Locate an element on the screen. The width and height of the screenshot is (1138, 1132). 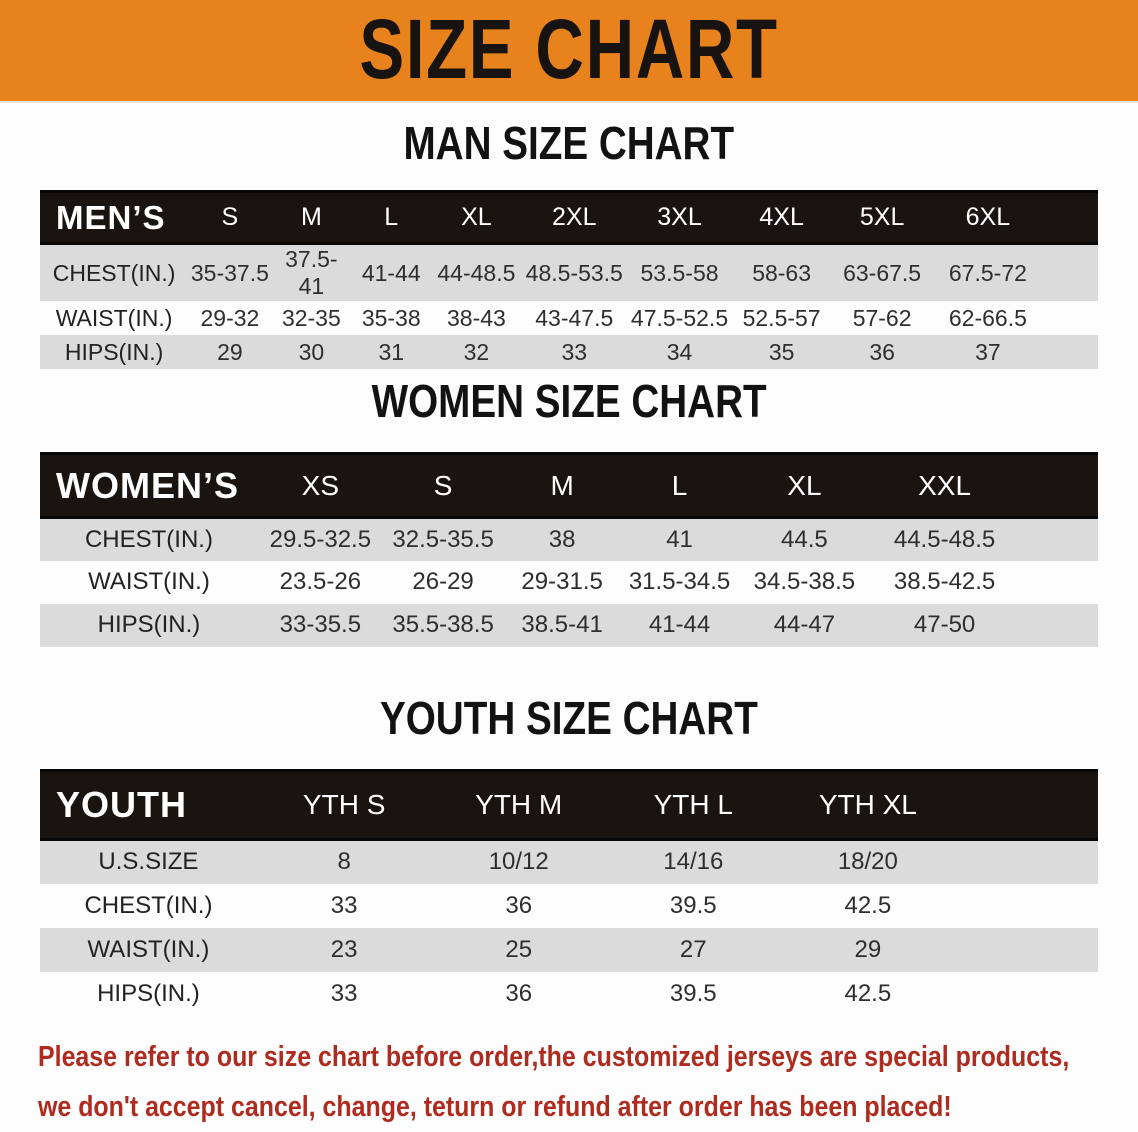
measurement-value: 29-31.5 is located at coordinates (562, 581).